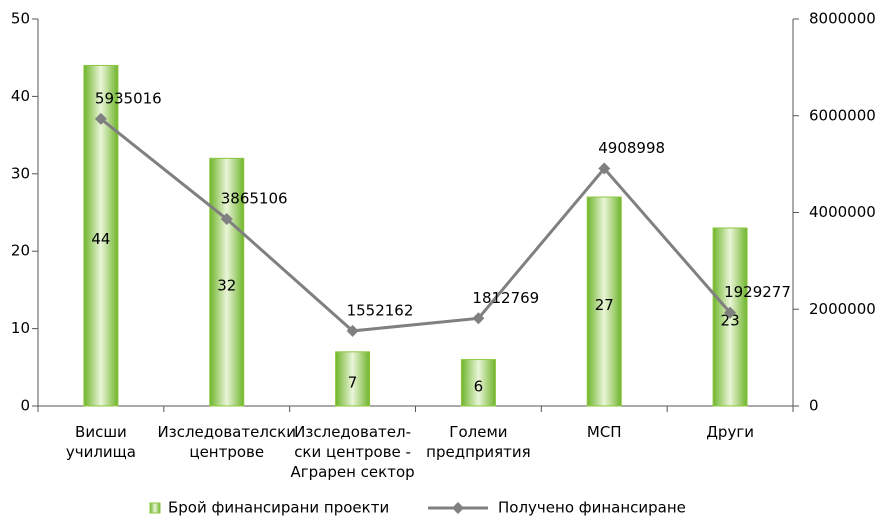 Image resolution: width=891 pixels, height=519 pixels. Describe the element at coordinates (20, 19) in the screenshot. I see `y-tick-label: 50` at that location.